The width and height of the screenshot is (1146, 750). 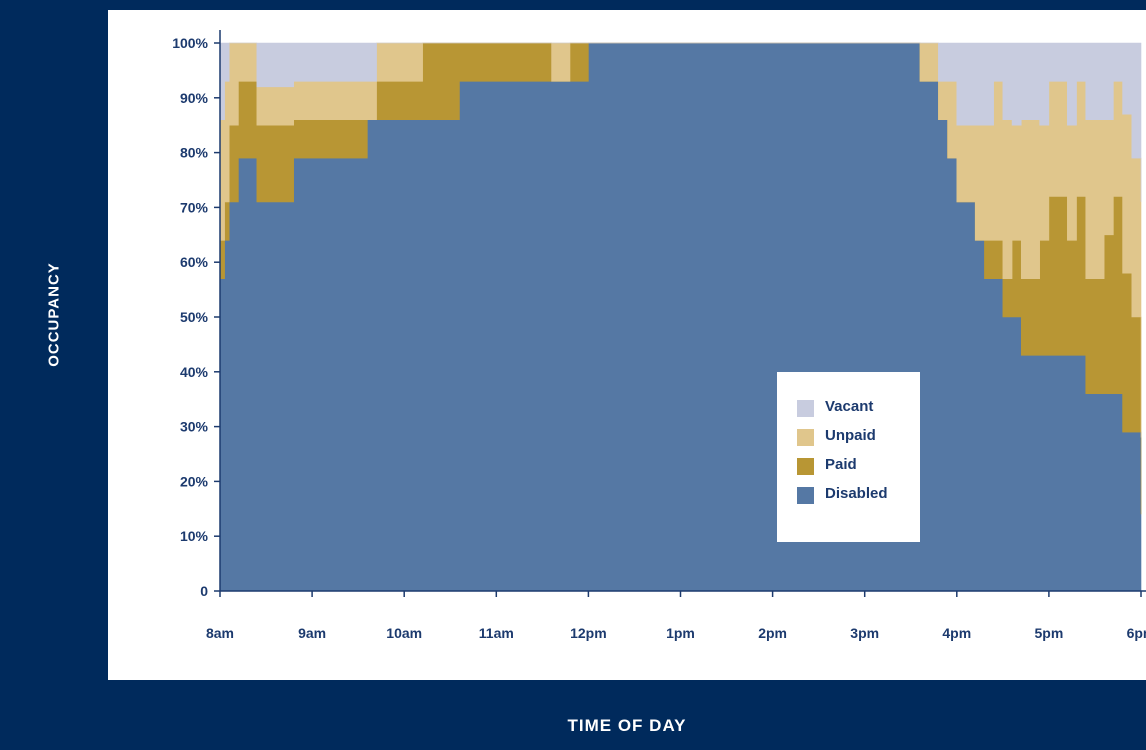 I want to click on y-tick-label: 80%, so click(x=194, y=153).